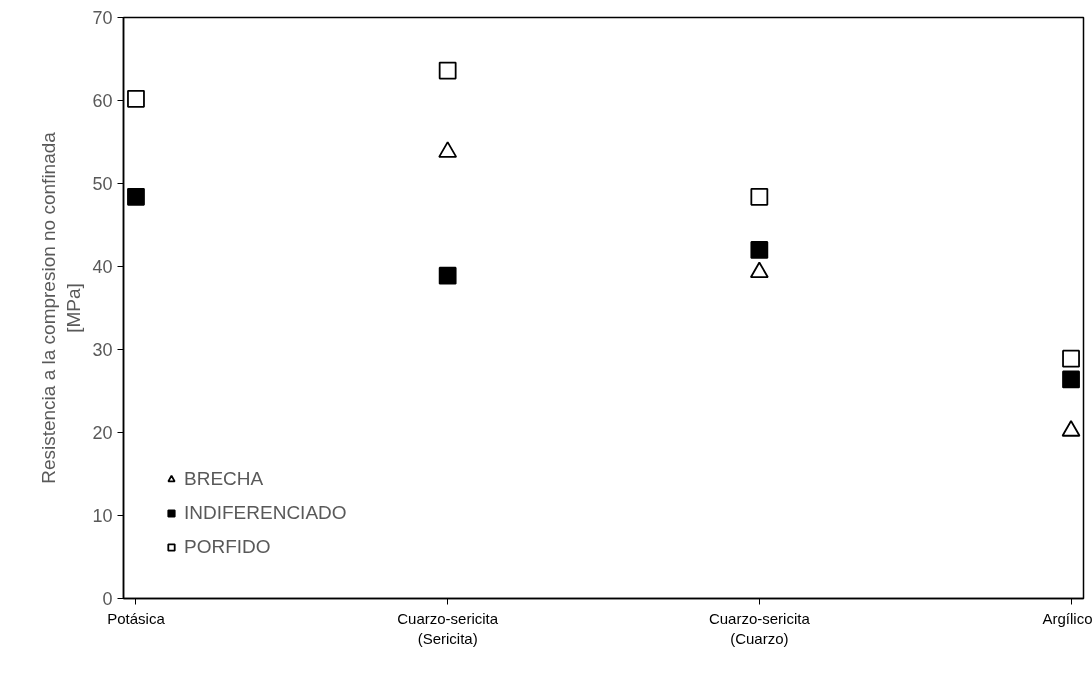  I want to click on legend-label: BRECHA, so click(224, 479).